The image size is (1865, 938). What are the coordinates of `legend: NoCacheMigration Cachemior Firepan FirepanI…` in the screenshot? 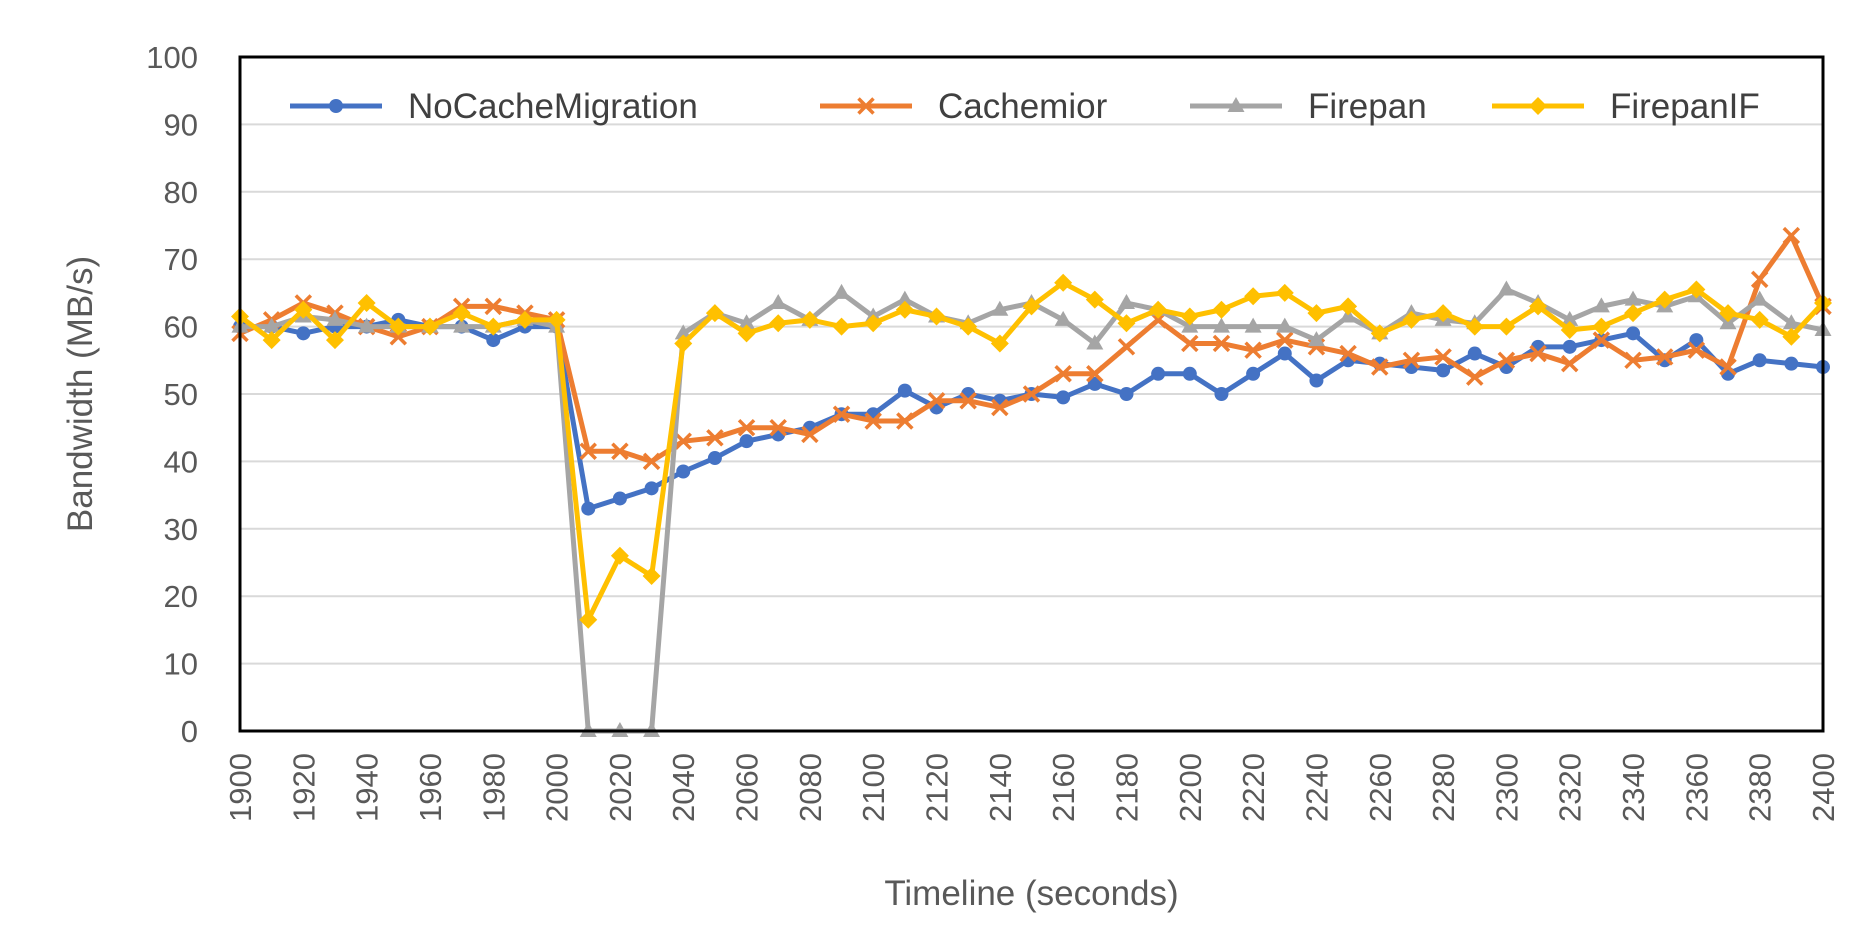 It's located at (1025, 106).